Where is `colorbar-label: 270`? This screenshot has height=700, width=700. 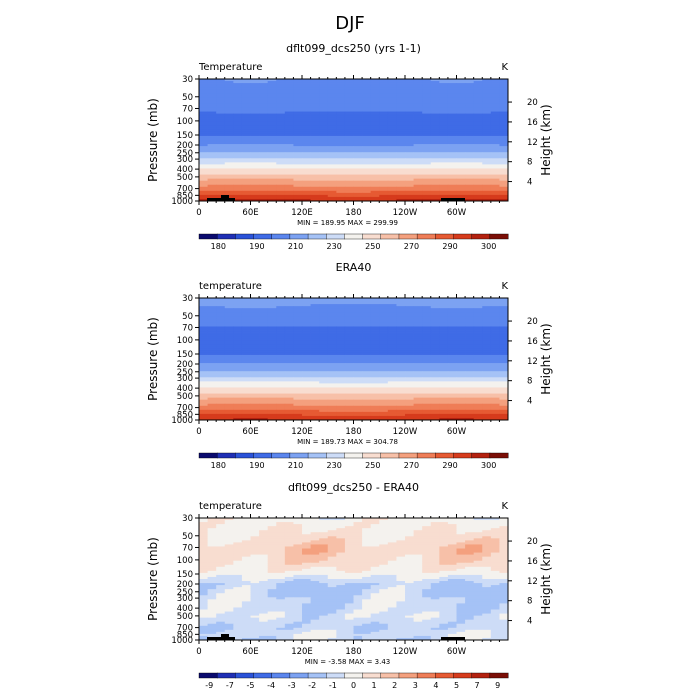 colorbar-label: 270 is located at coordinates (411, 246).